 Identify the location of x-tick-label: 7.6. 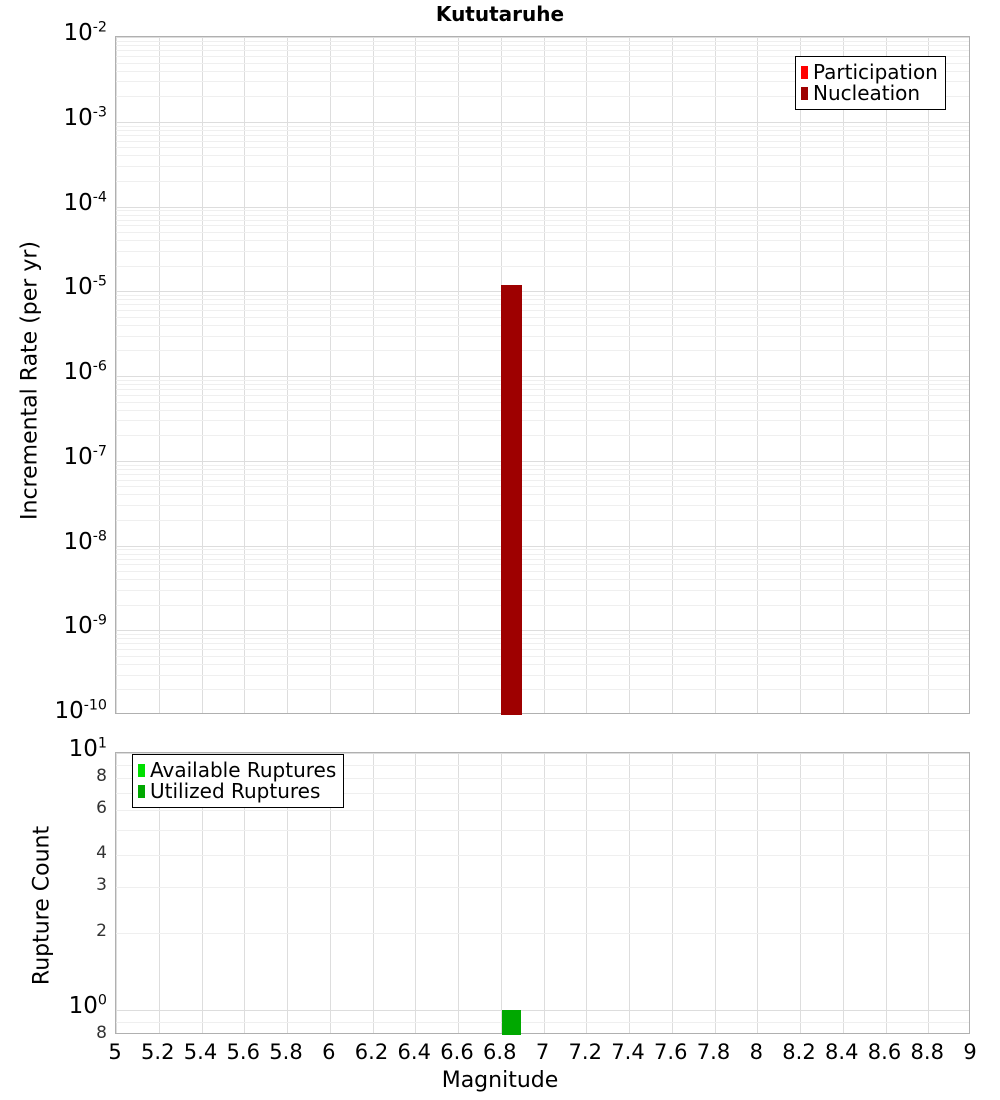
(671, 1052).